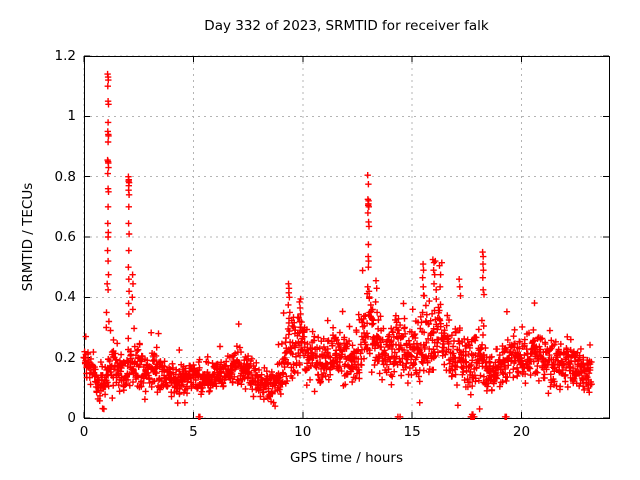 Image resolution: width=640 pixels, height=480 pixels. Describe the element at coordinates (65, 297) in the screenshot. I see `y-tick-label: 0.4` at that location.